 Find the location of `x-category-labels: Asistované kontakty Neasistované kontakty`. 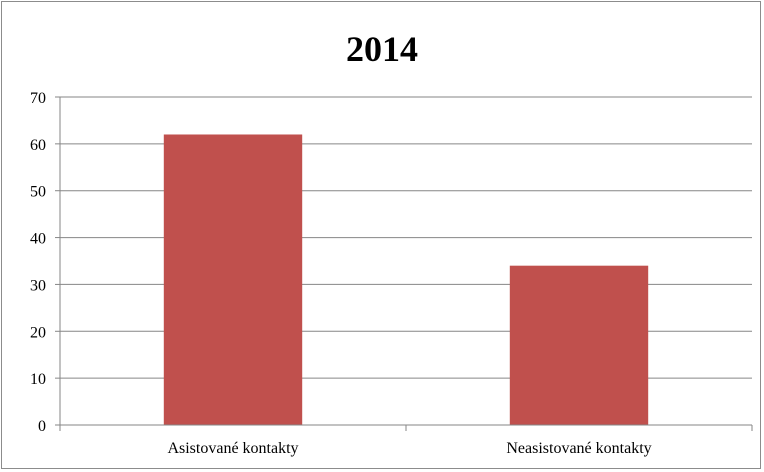

x-category-labels: Asistované kontakty Neasistované kontakty is located at coordinates (409, 448).